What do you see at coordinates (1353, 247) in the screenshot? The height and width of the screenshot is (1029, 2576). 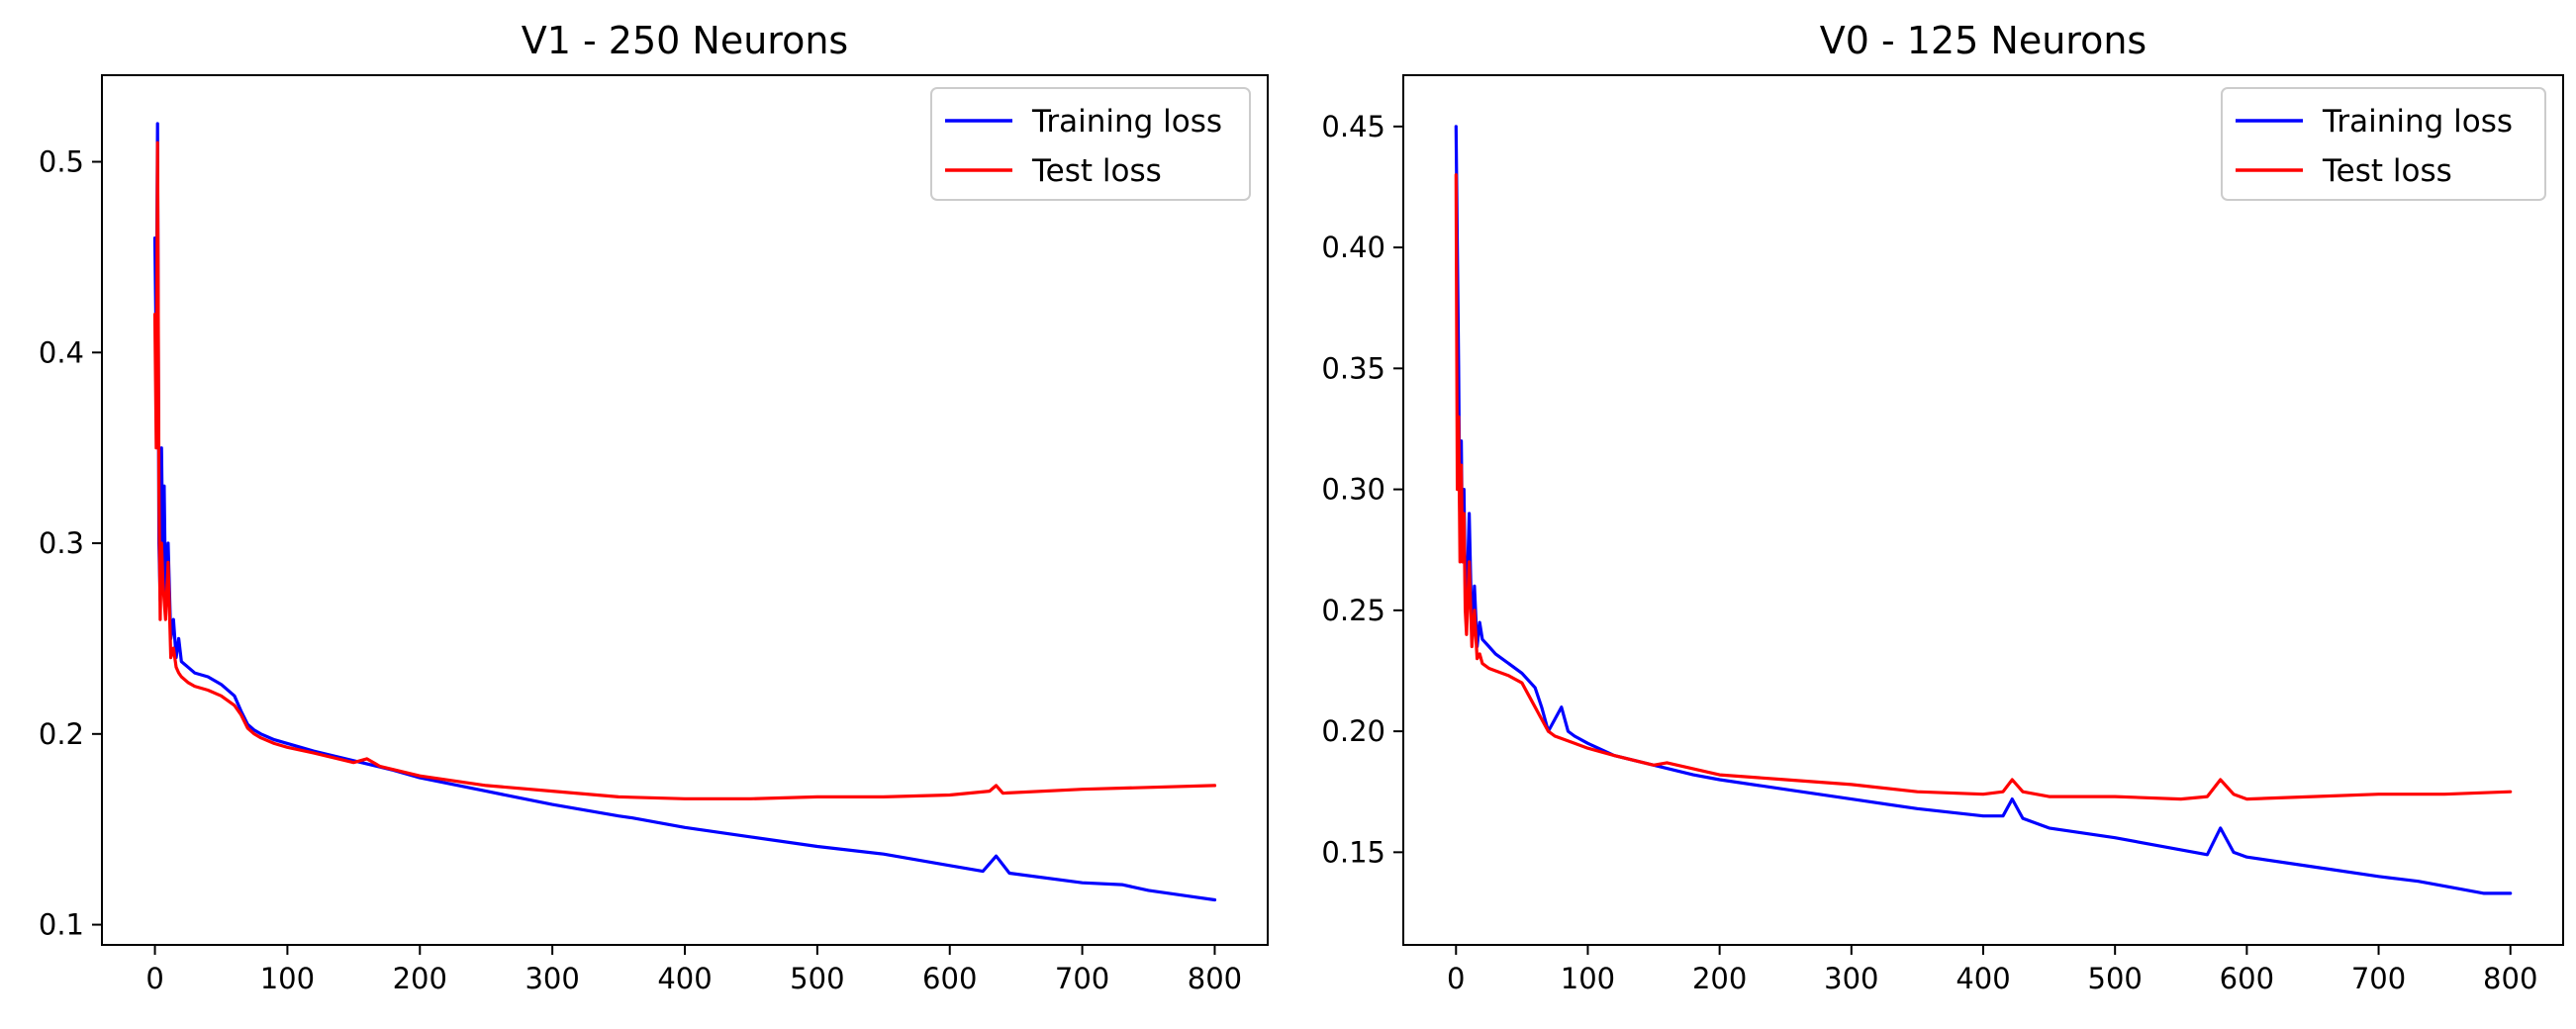 I see `y-tick-label: 0.40` at bounding box center [1353, 247].